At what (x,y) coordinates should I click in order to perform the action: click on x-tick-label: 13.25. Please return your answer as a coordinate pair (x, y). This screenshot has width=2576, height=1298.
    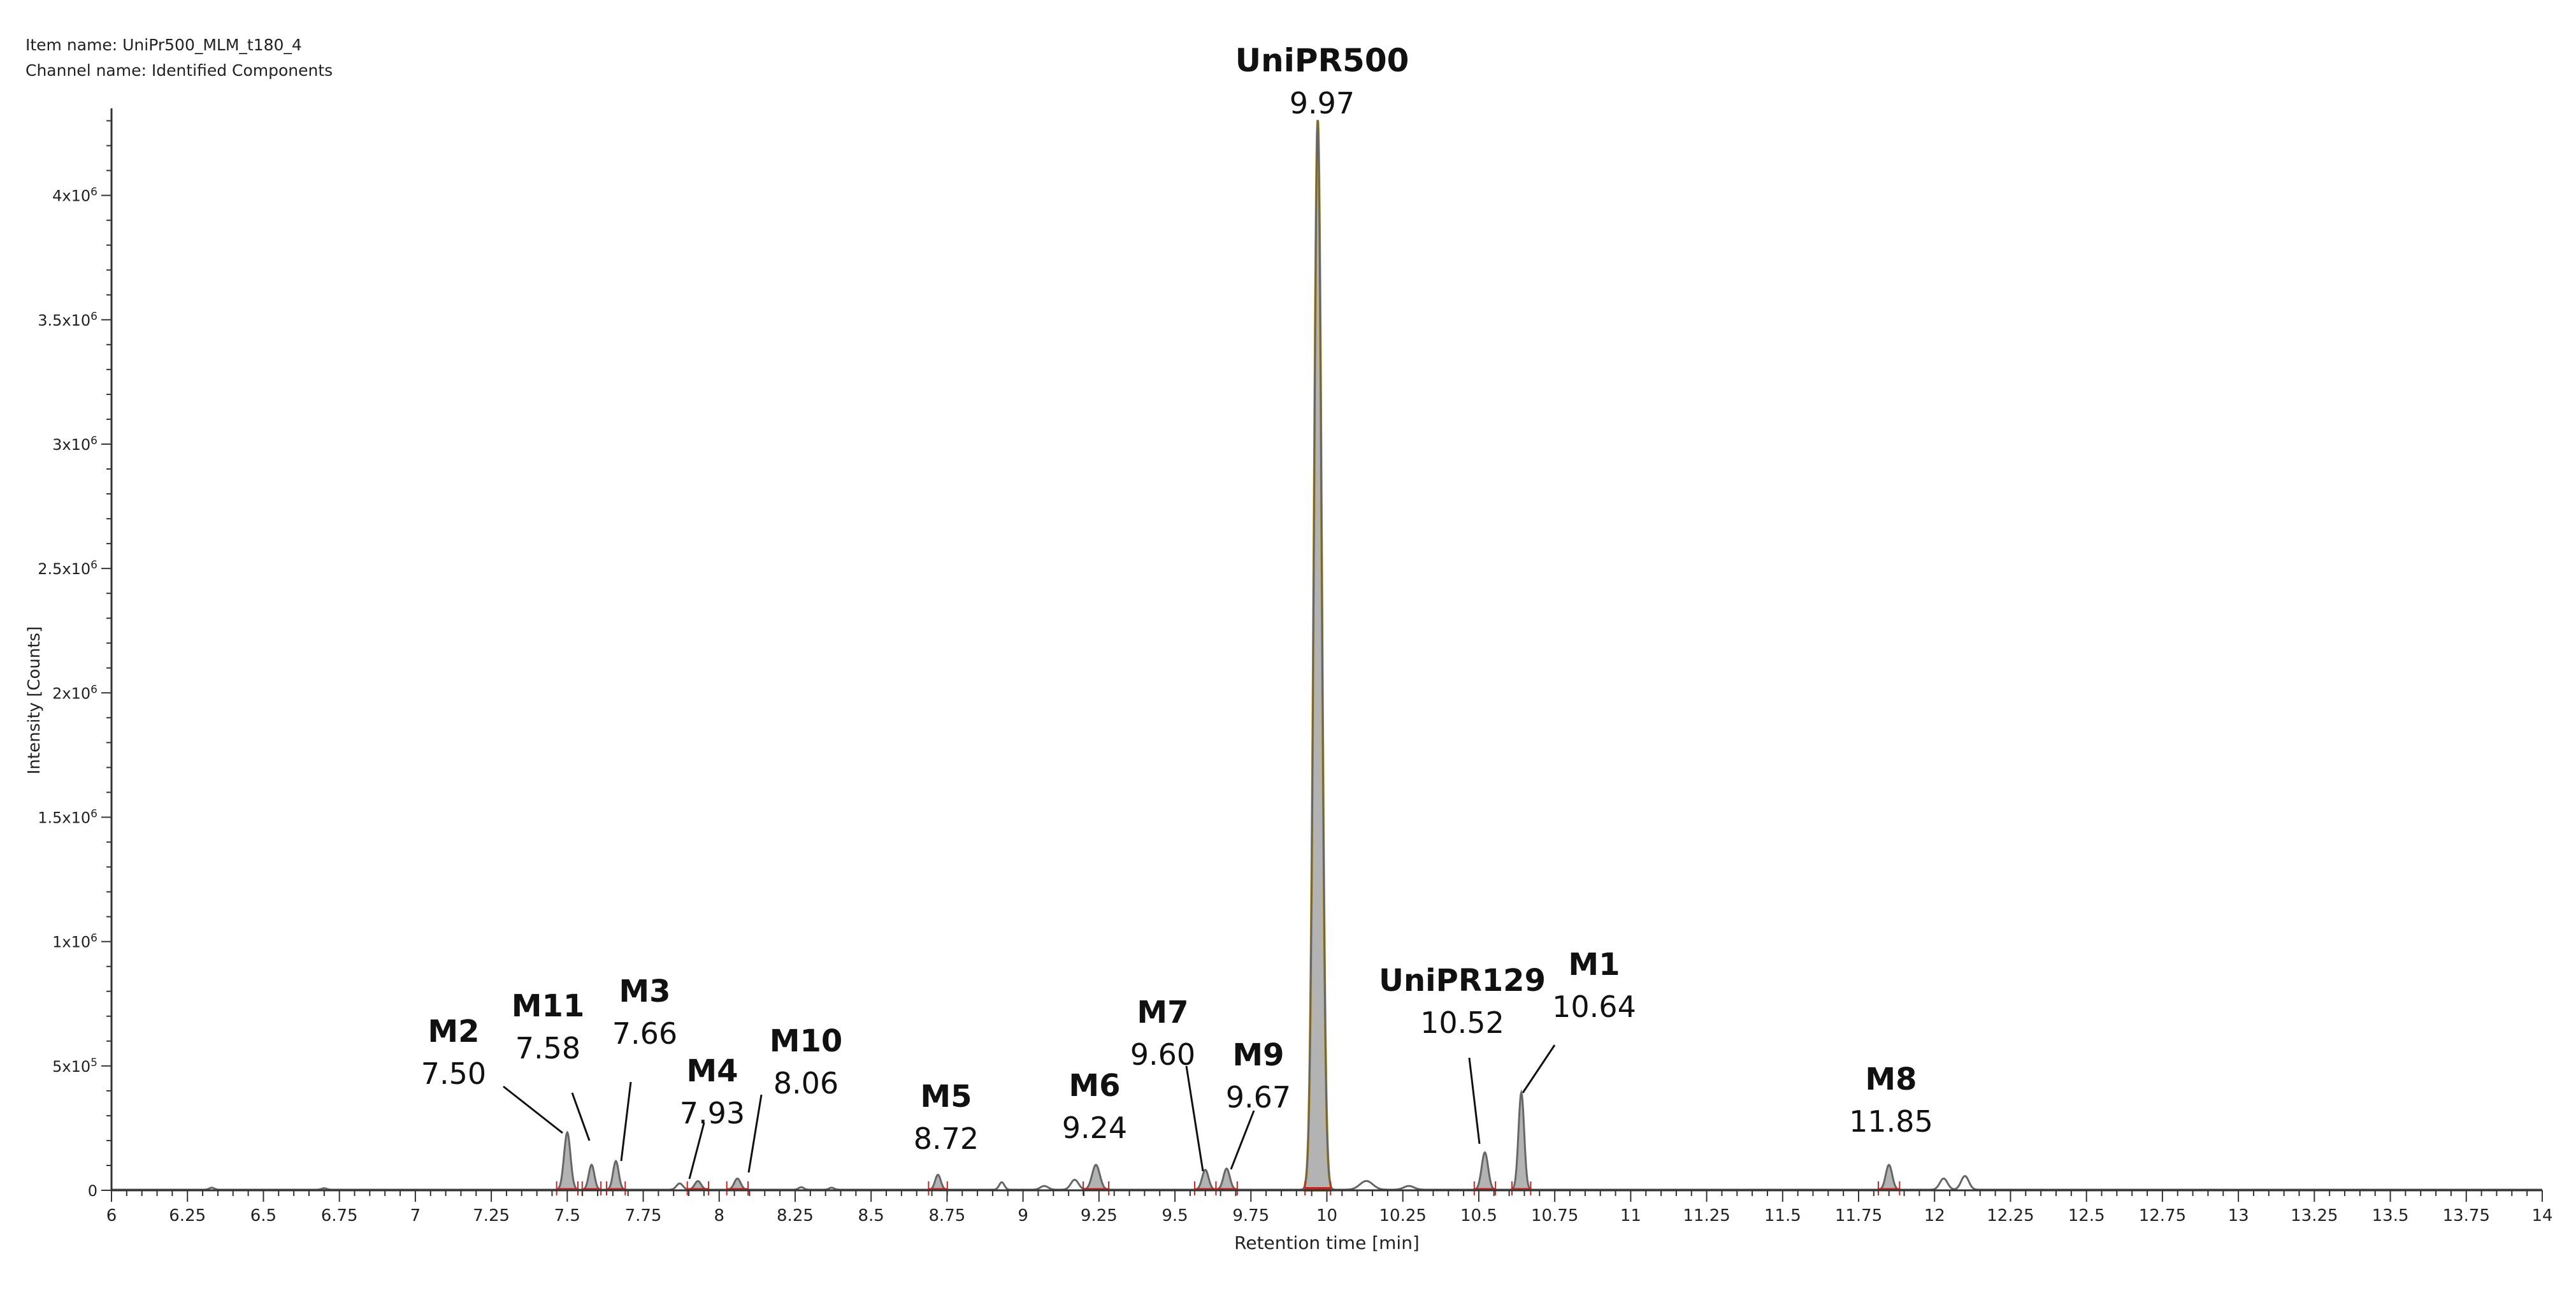
    Looking at the image, I should click on (2314, 1215).